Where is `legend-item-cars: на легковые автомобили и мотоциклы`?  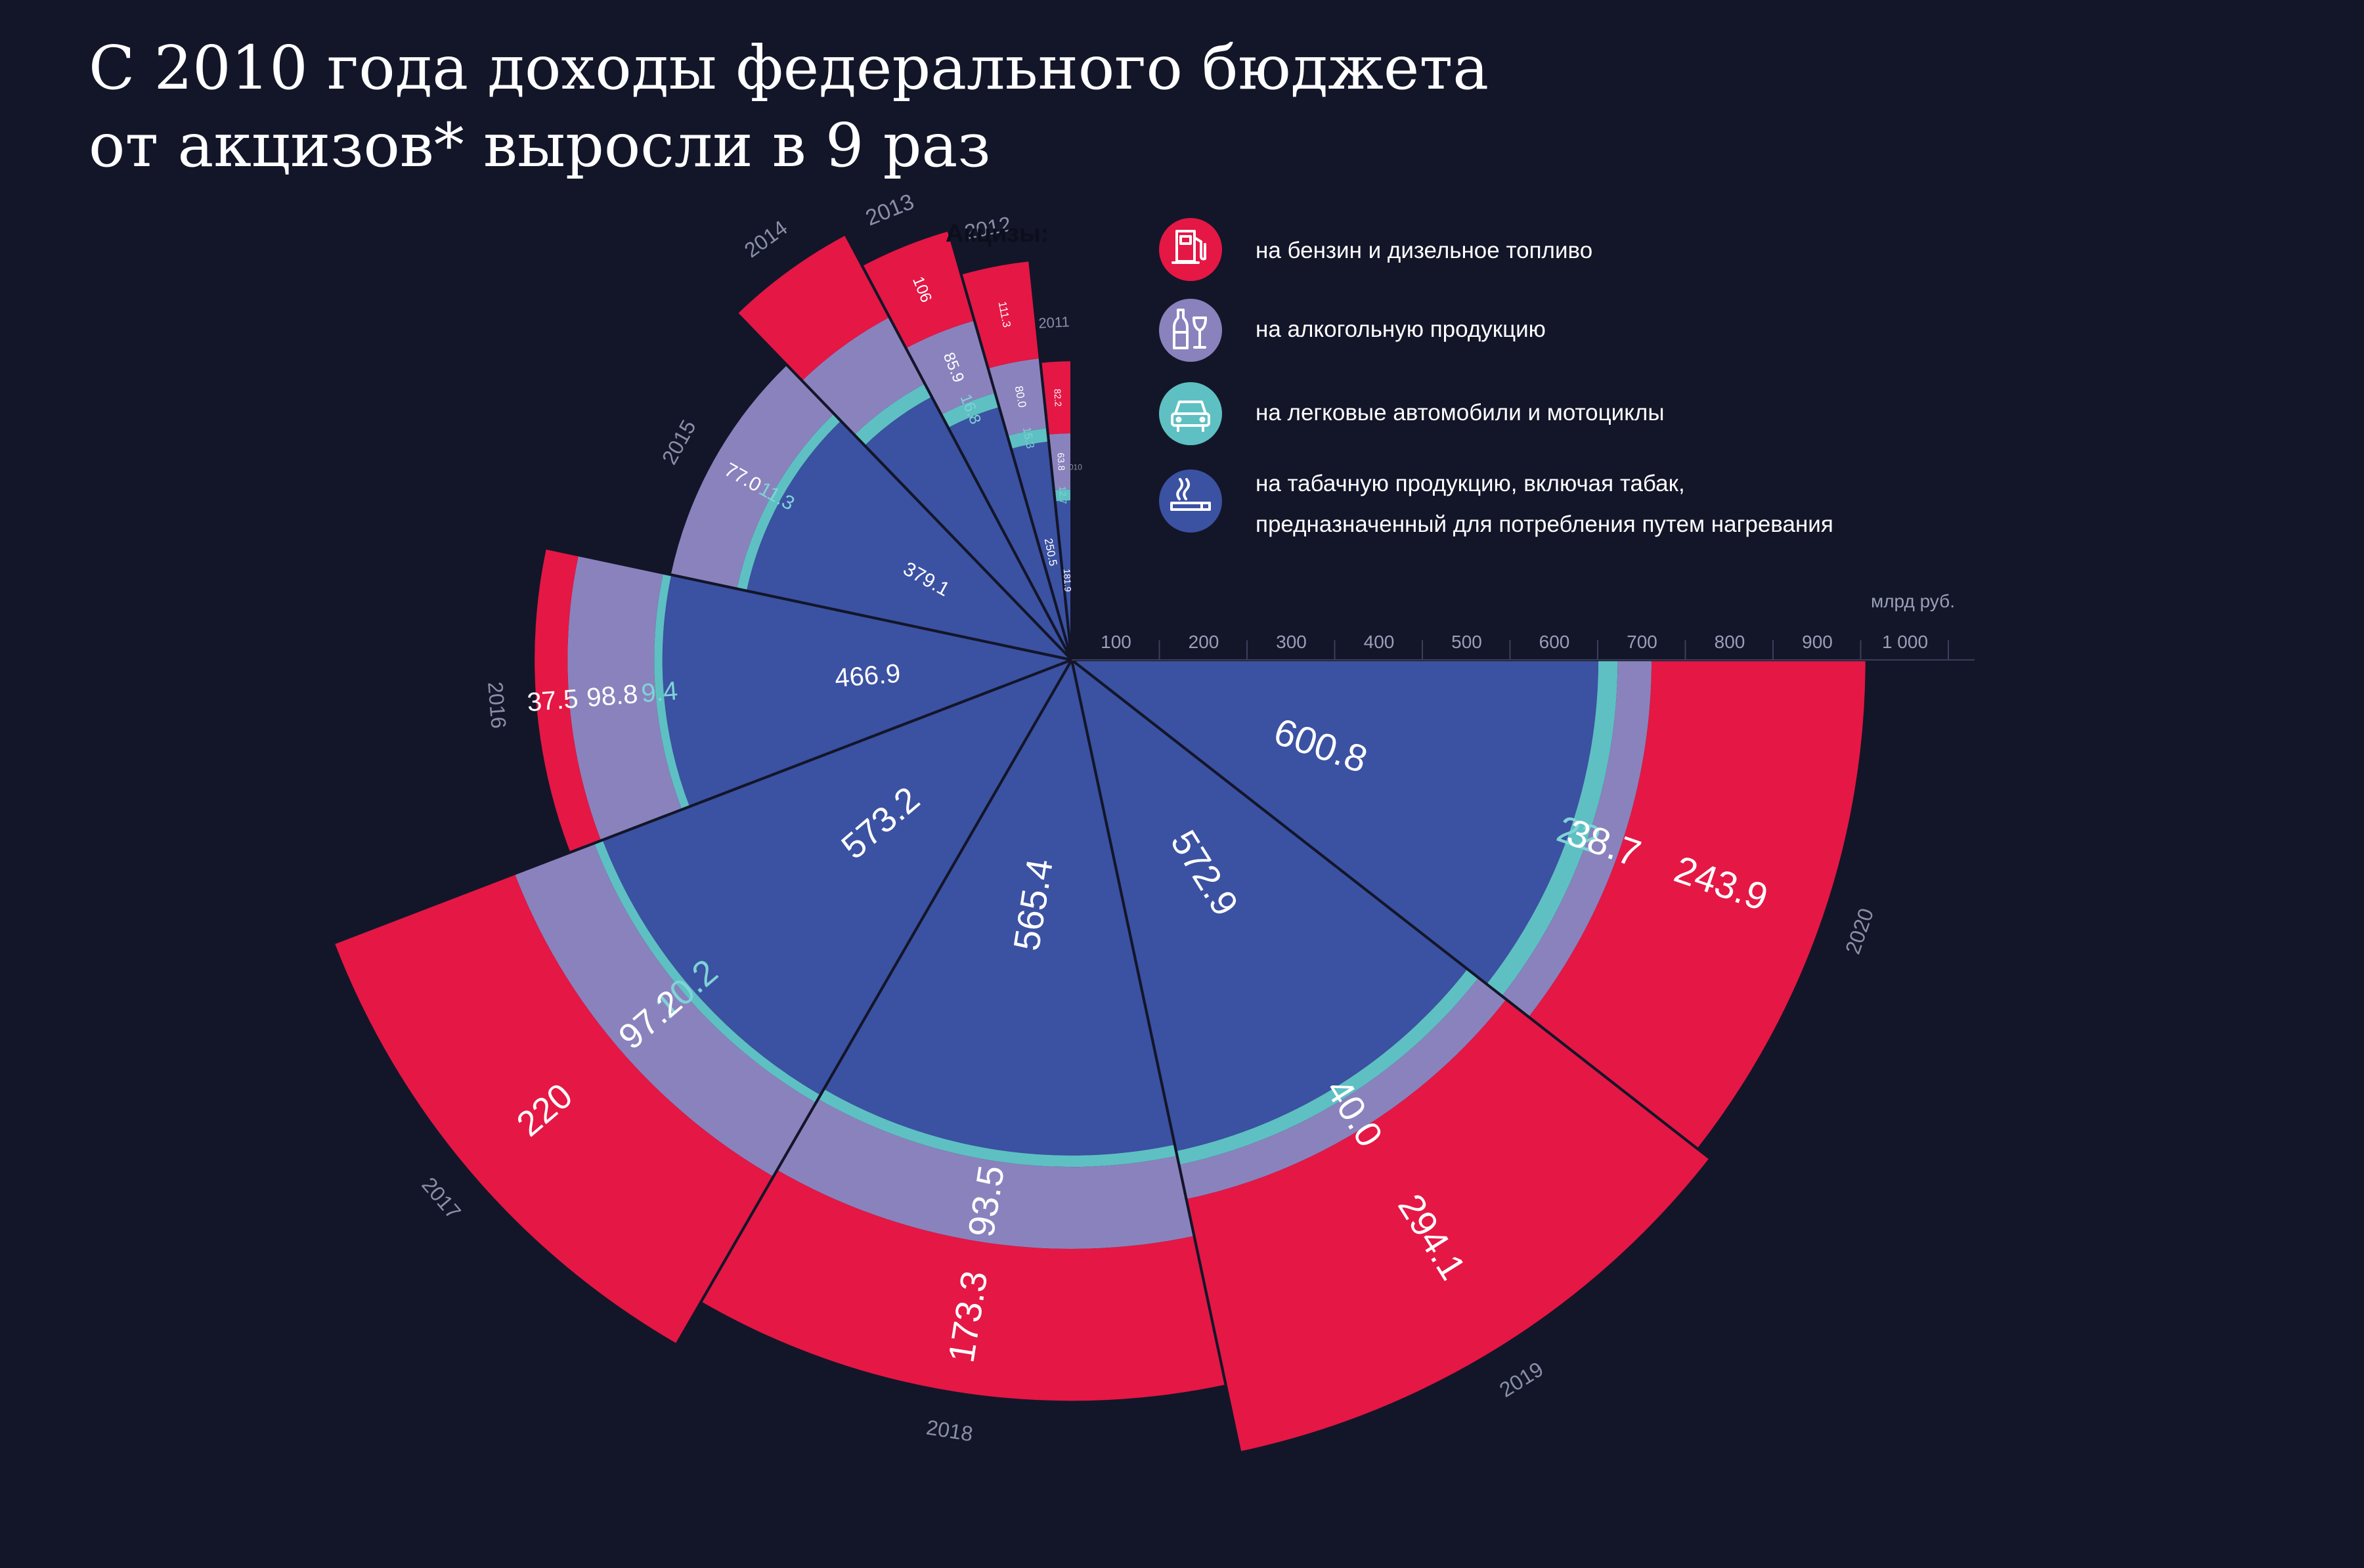 legend-item-cars: на легковые автомобили и мотоциклы is located at coordinates (1412, 414).